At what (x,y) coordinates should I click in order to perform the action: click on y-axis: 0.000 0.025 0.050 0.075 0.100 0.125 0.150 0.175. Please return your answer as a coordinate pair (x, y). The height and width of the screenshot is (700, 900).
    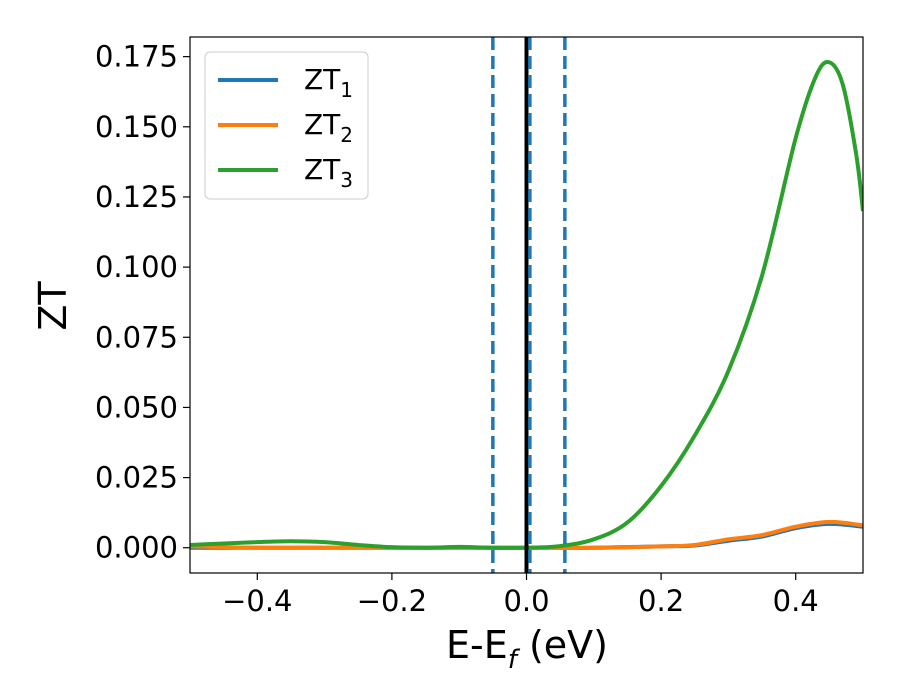
    Looking at the image, I should click on (142, 302).